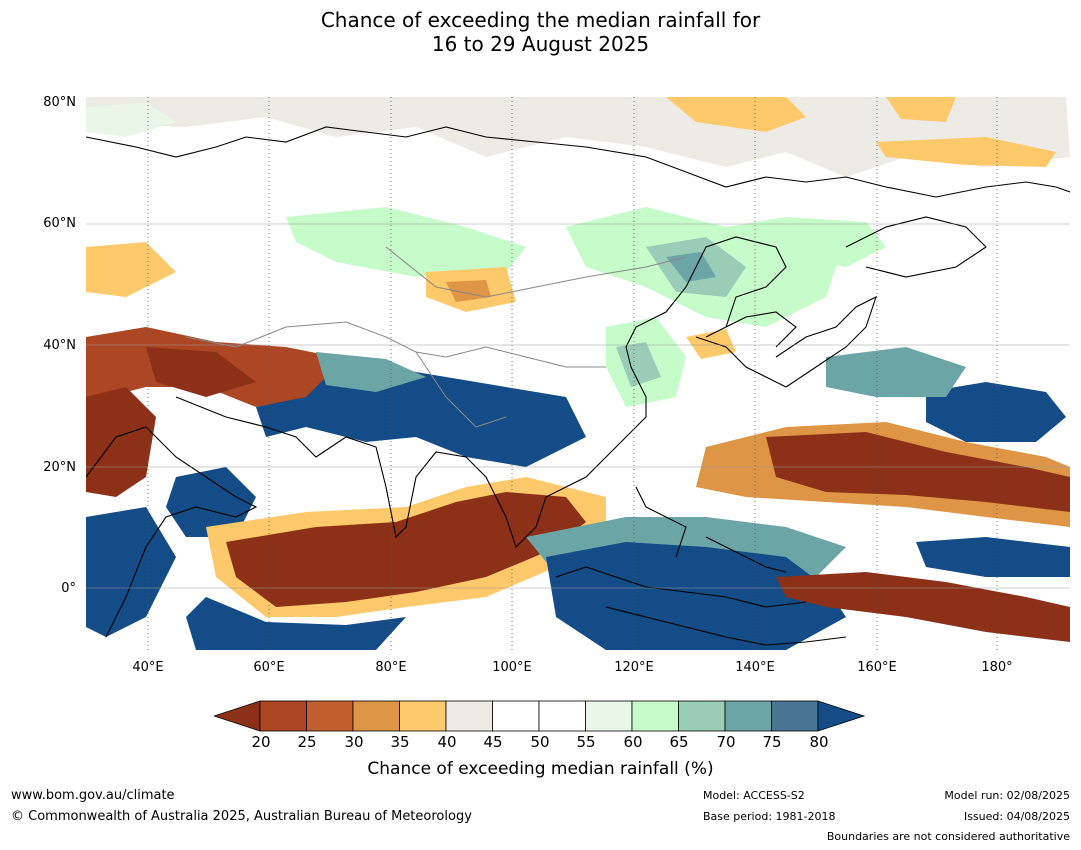 This screenshot has width=1081, height=850. Describe the element at coordinates (59, 223) in the screenshot. I see `lat-label-60n: 60°N` at that location.